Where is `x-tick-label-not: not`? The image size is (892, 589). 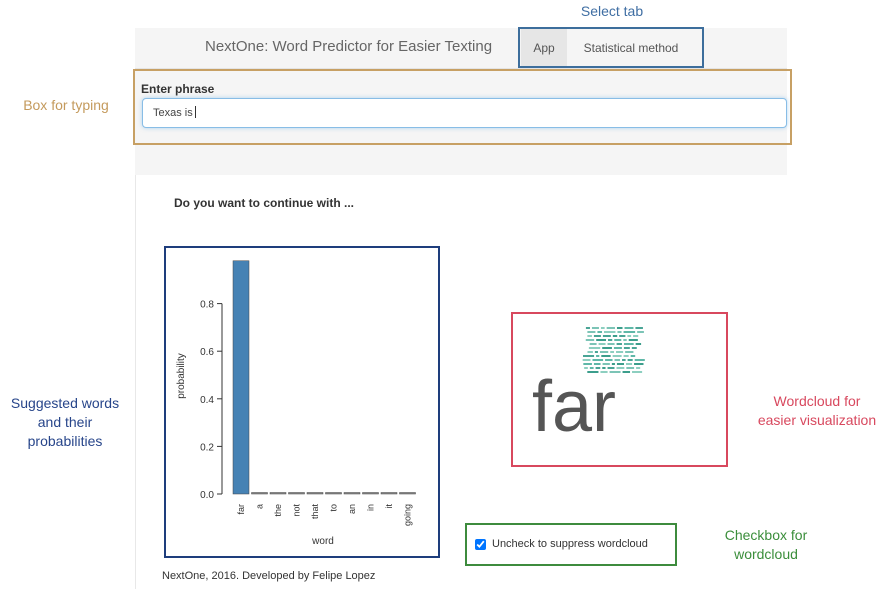 x-tick-label-not: not is located at coordinates (297, 510).